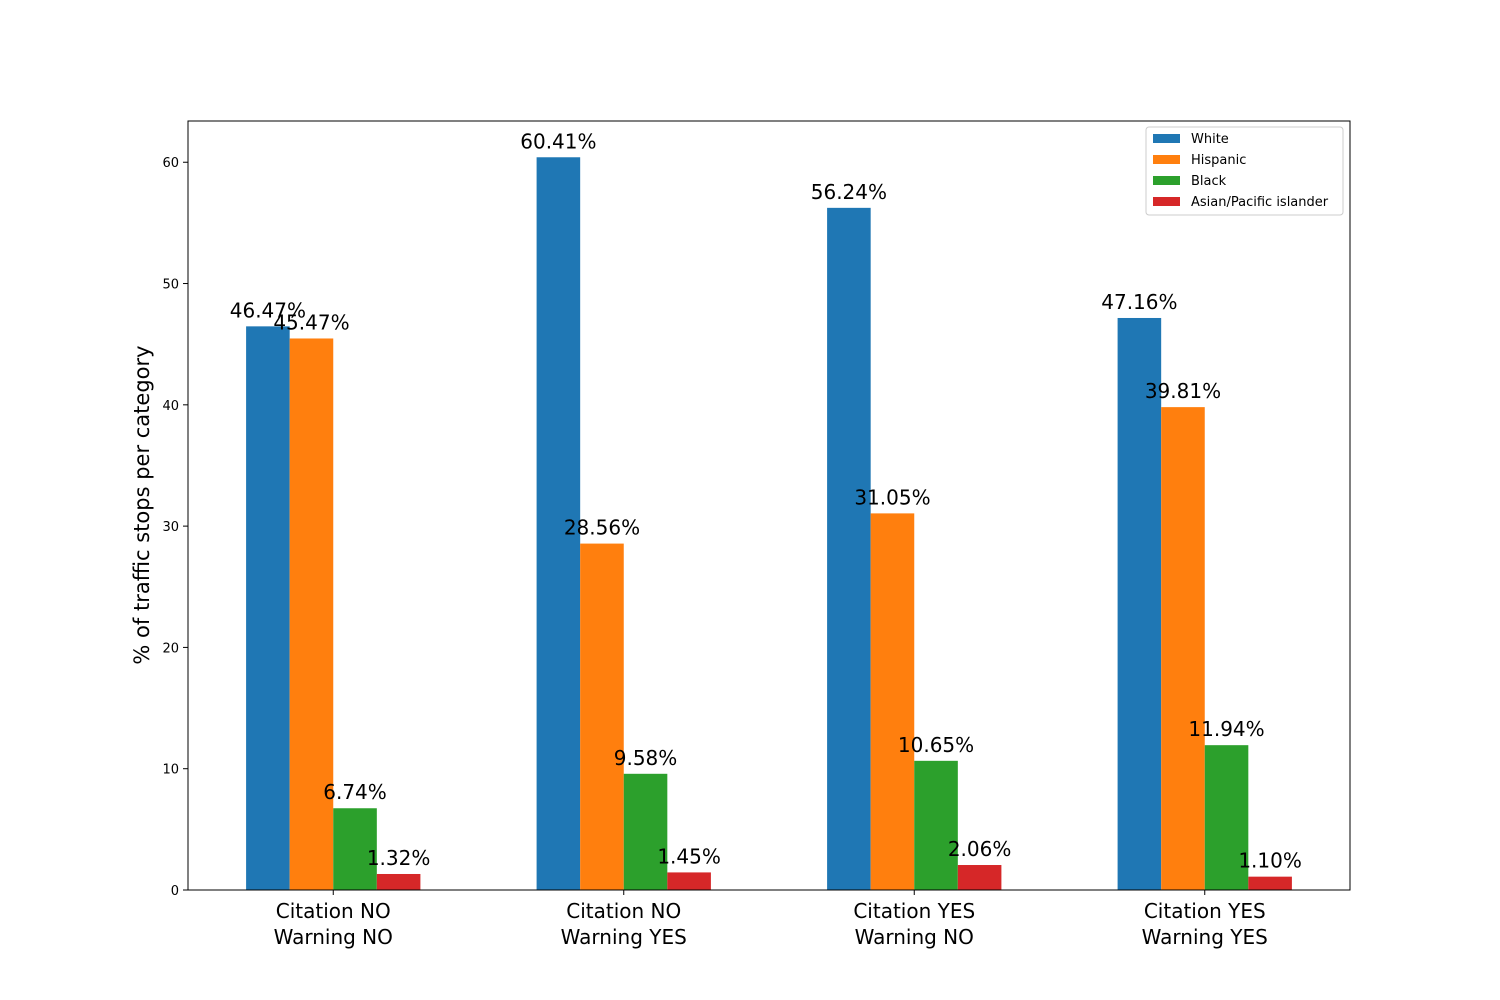 This screenshot has height=1000, width=1500. What do you see at coordinates (170, 648) in the screenshot?
I see `y-tick-label: 20` at bounding box center [170, 648].